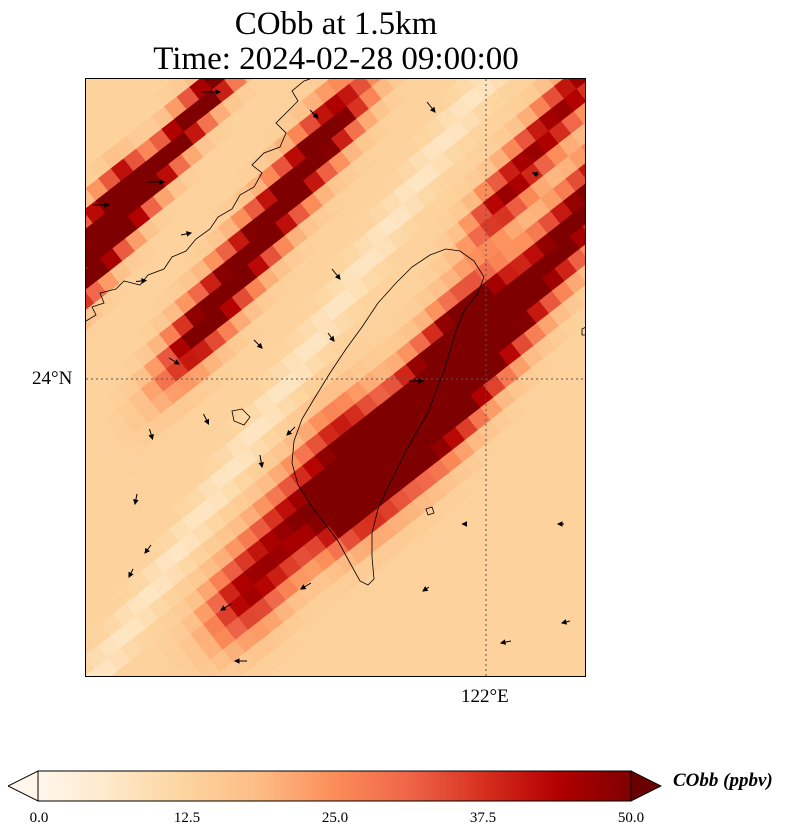 Image resolution: width=792 pixels, height=839 pixels. What do you see at coordinates (646, 786) in the screenshot?
I see `colorbar-extend-high` at bounding box center [646, 786].